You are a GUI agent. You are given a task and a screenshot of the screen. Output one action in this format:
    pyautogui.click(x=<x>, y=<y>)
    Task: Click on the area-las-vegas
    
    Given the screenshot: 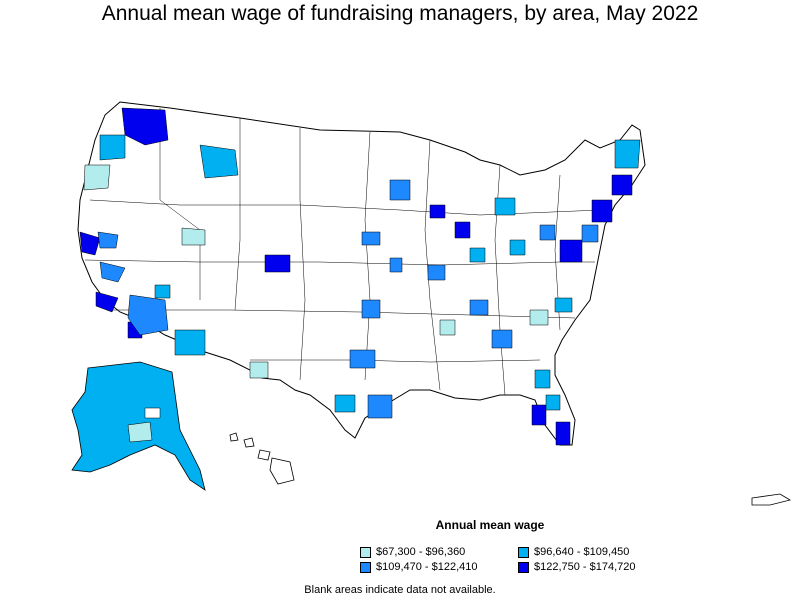 What is the action you would take?
    pyautogui.click(x=162, y=291)
    